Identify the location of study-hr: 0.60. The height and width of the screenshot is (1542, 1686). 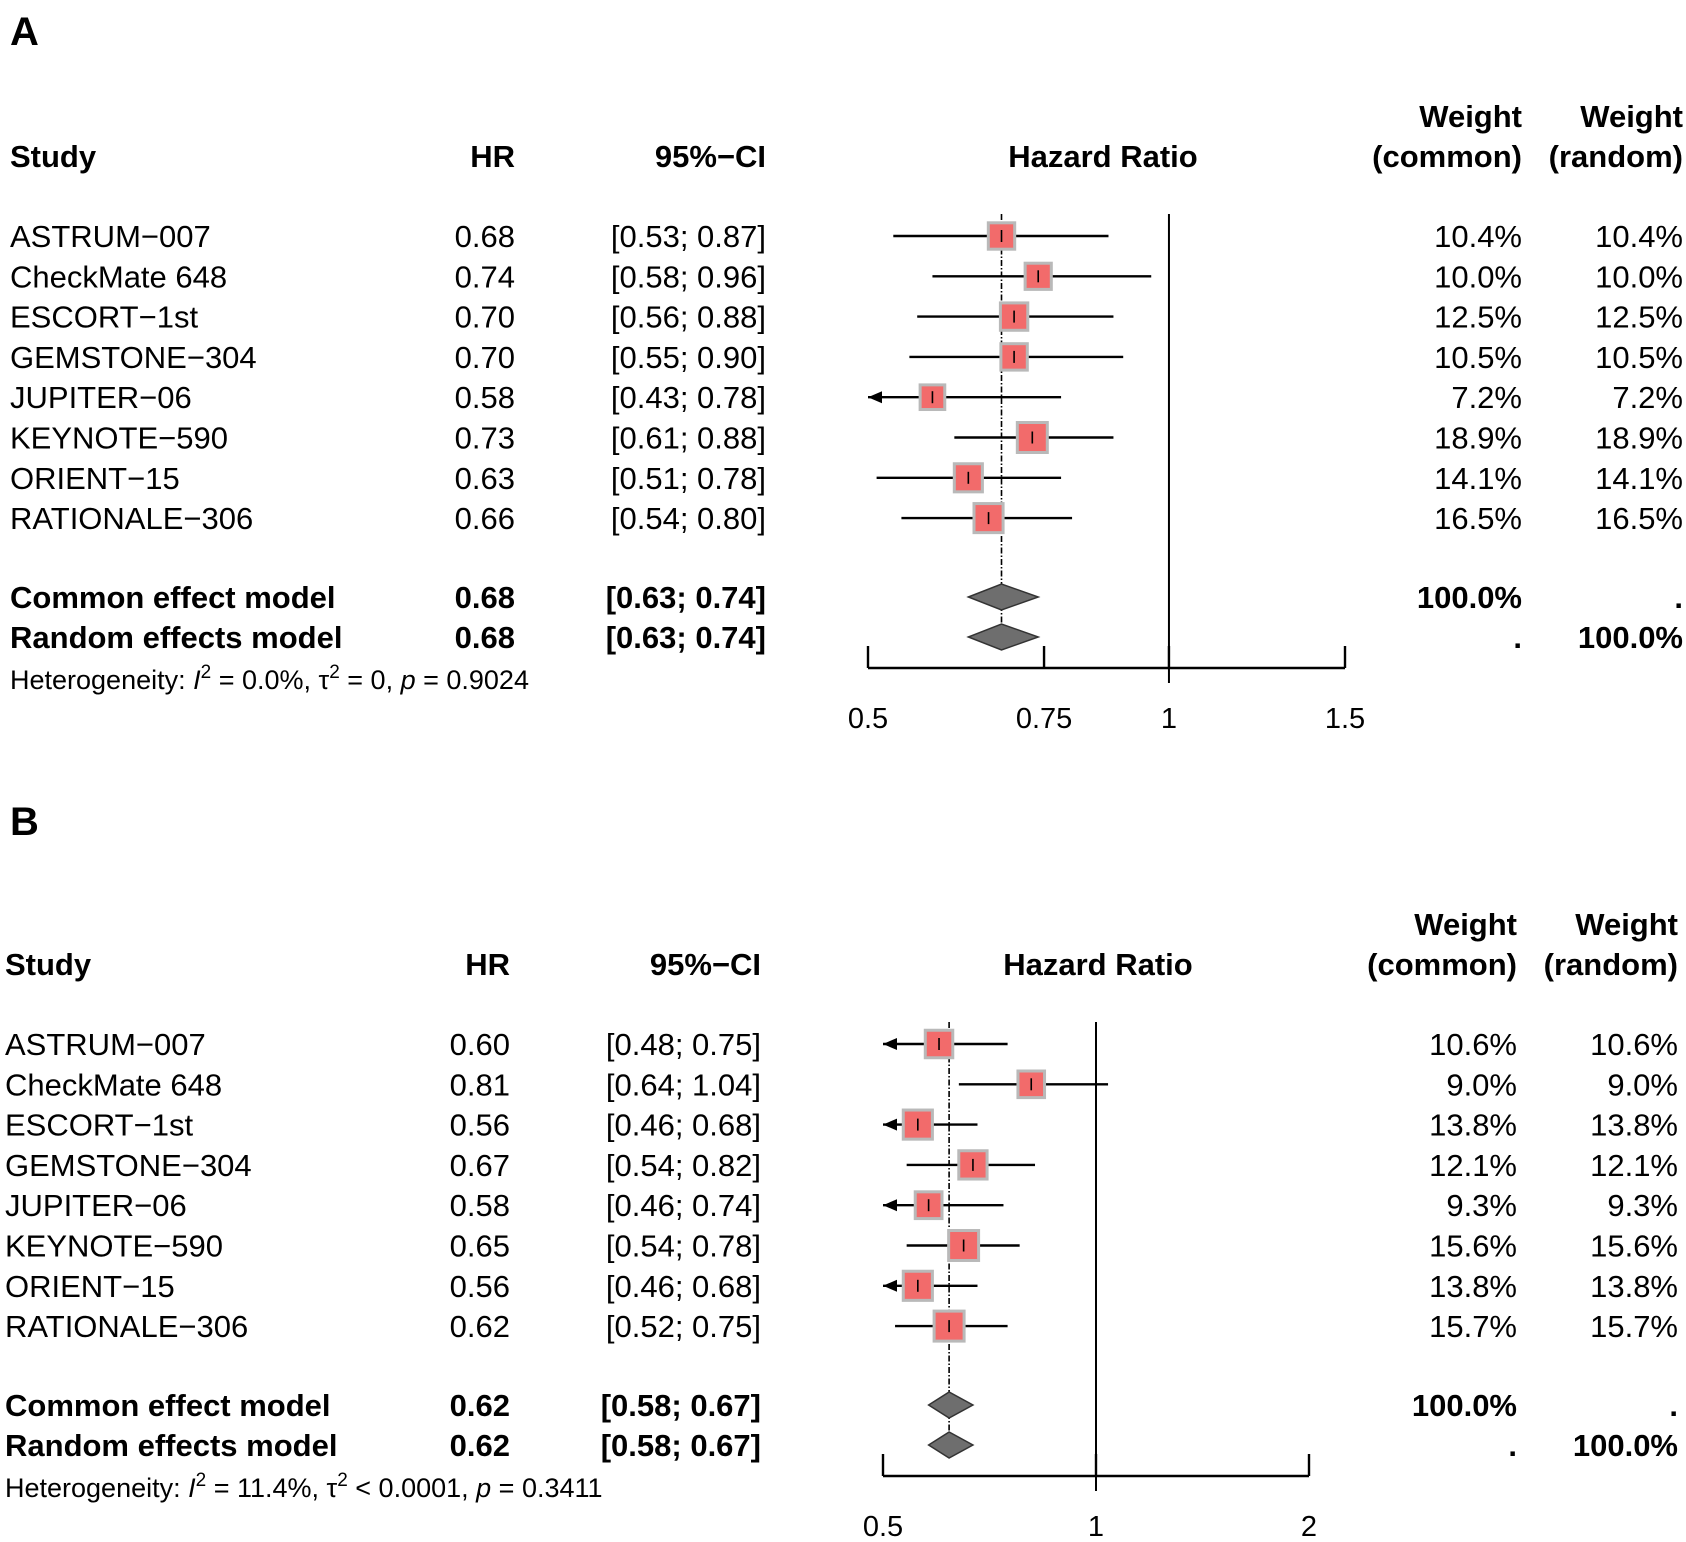
(480, 1044).